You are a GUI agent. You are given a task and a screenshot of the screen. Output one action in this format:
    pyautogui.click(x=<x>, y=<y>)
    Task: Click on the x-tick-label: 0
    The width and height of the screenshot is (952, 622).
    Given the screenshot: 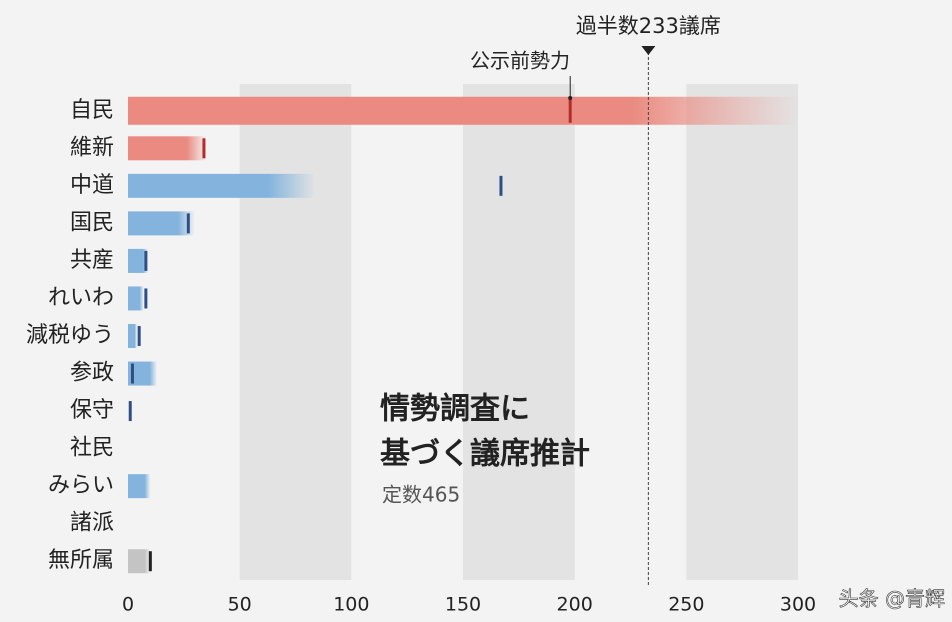 What is the action you would take?
    pyautogui.click(x=128, y=605)
    